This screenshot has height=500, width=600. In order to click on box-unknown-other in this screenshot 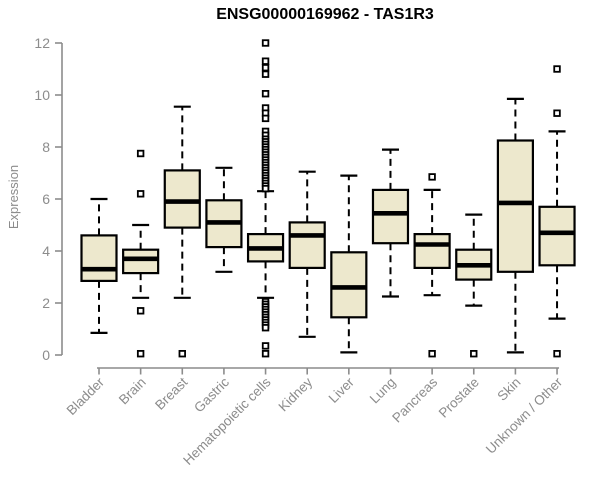, I will do `click(557, 211)`.